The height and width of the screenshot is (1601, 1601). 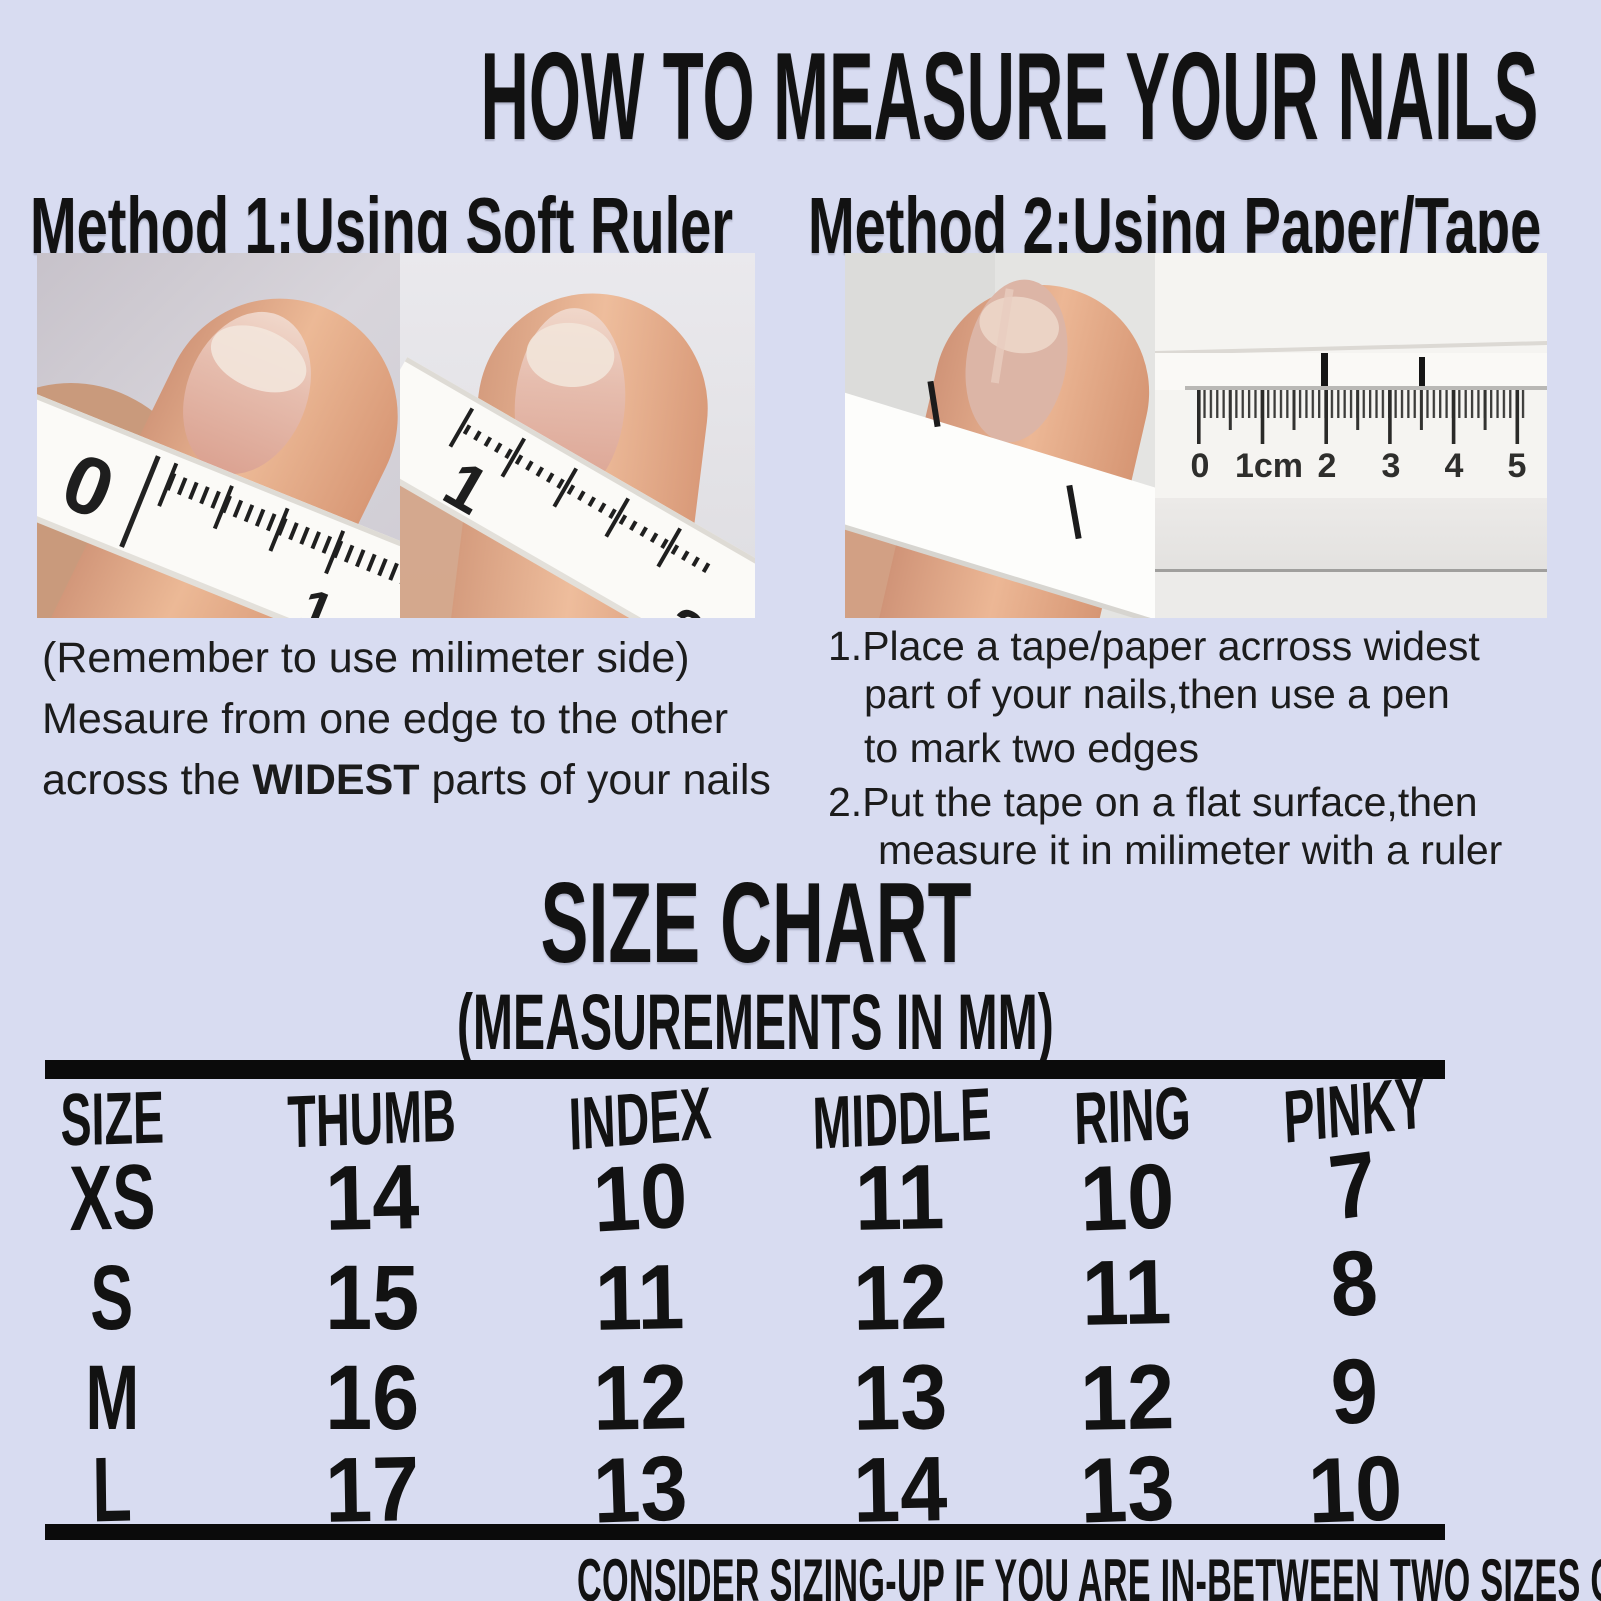 I want to click on table-top-rule, so click(x=745, y=1069).